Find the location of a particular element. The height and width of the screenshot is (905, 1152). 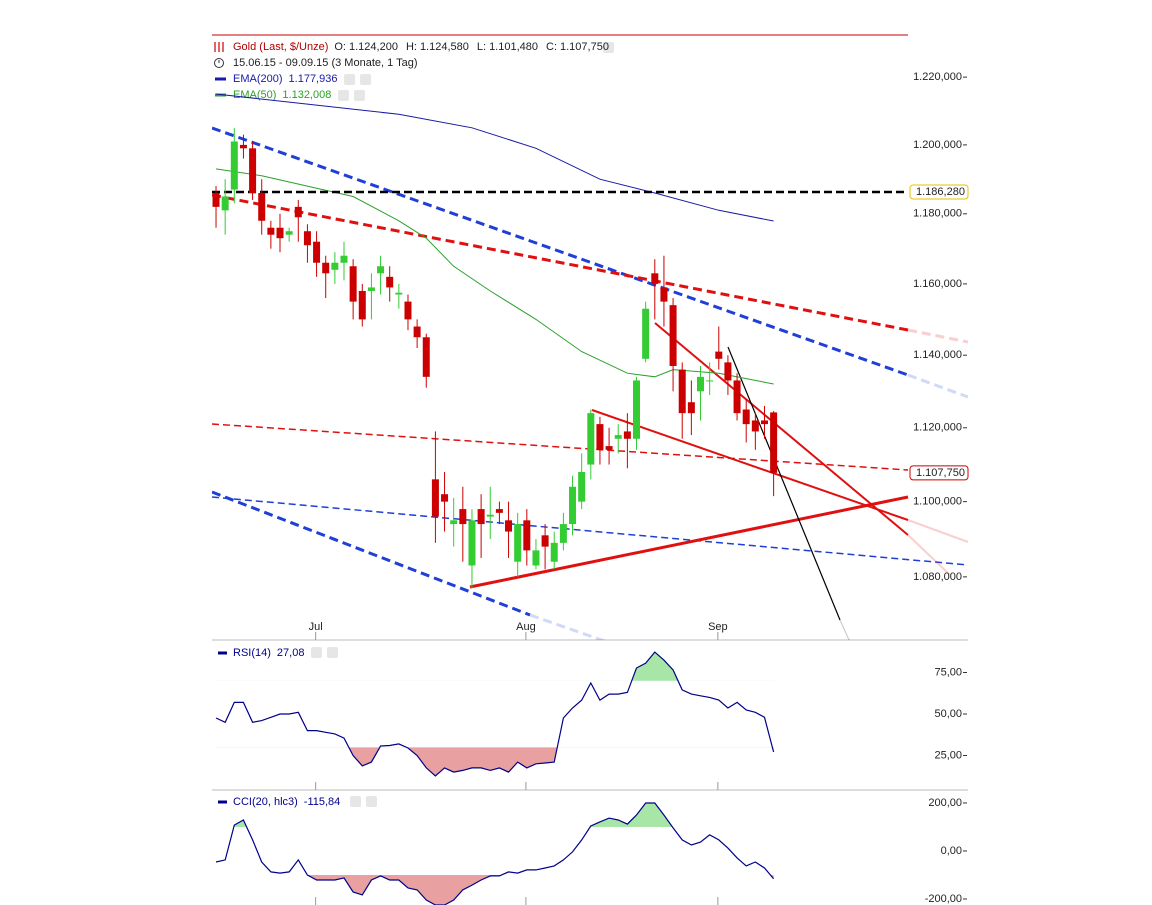

y-tick-label: 1.140,000 is located at coordinates (937, 355).